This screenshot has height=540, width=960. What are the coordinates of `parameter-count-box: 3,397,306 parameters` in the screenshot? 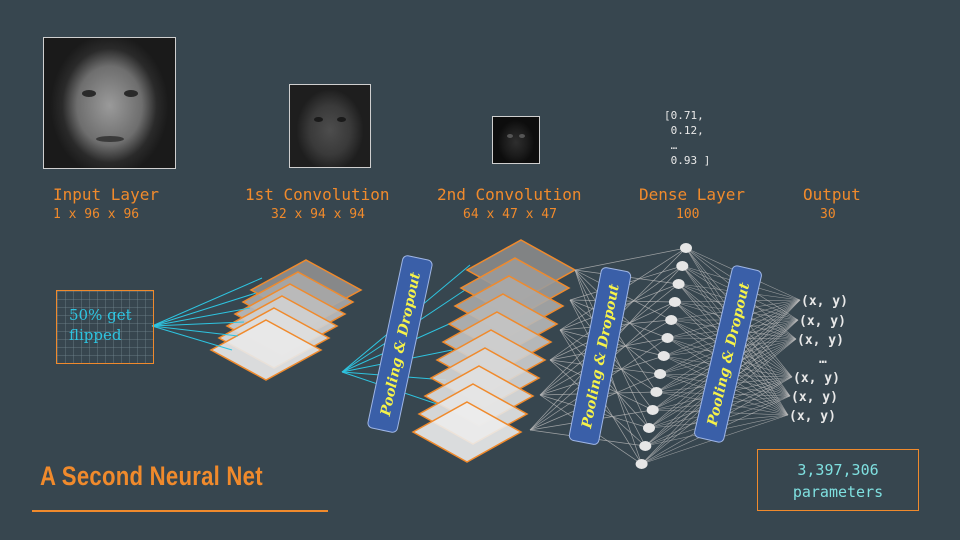 It's located at (838, 480).